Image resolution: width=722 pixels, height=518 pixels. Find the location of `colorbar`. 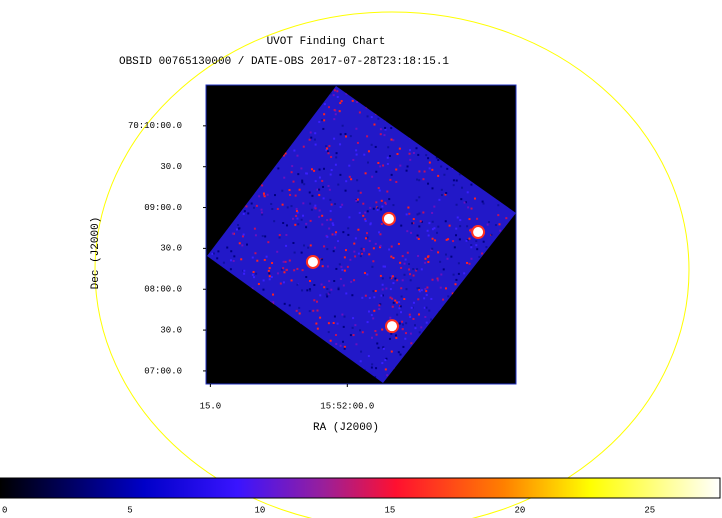

colorbar is located at coordinates (360, 488).